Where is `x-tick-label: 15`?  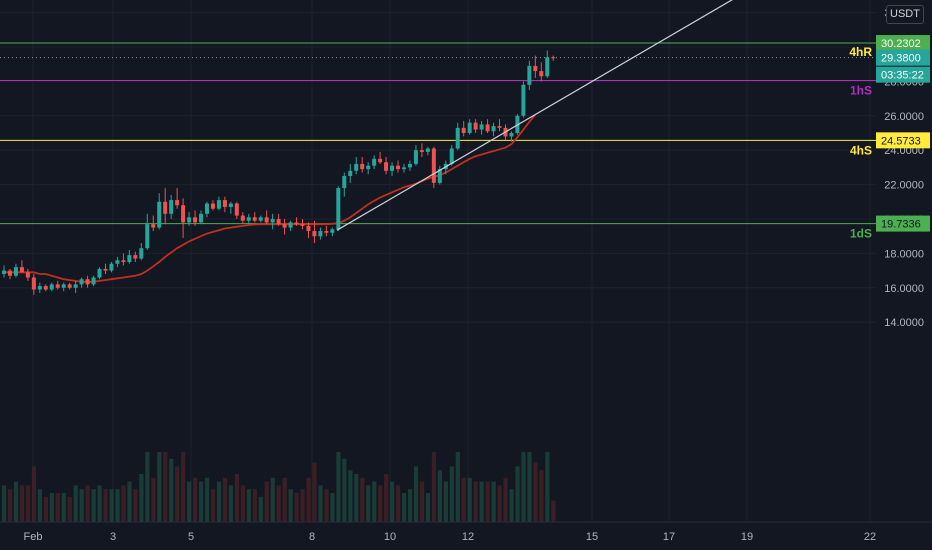
x-tick-label: 15 is located at coordinates (592, 537).